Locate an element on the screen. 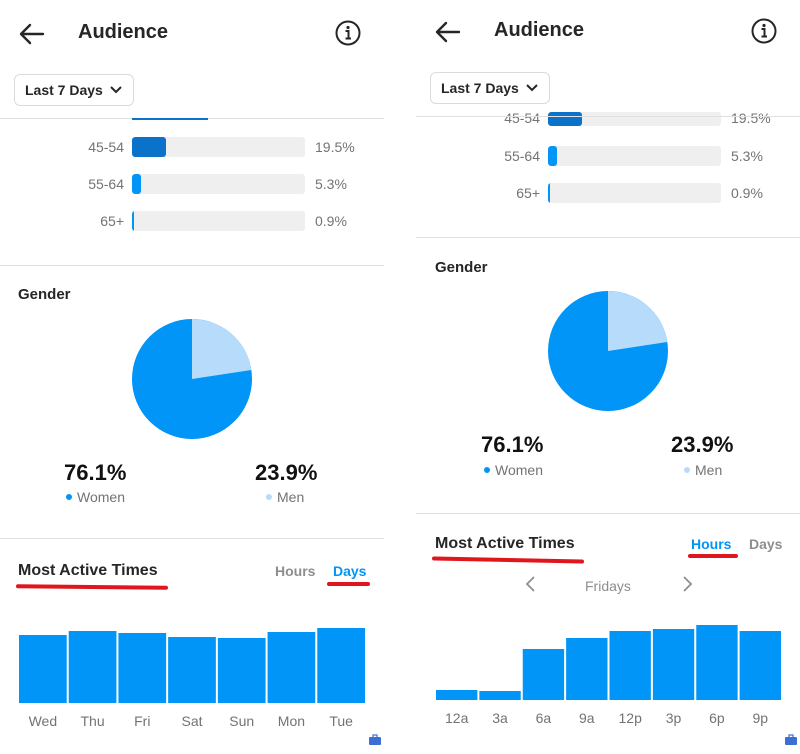 The image size is (800, 754). bar-fri is located at coordinates (142, 668).